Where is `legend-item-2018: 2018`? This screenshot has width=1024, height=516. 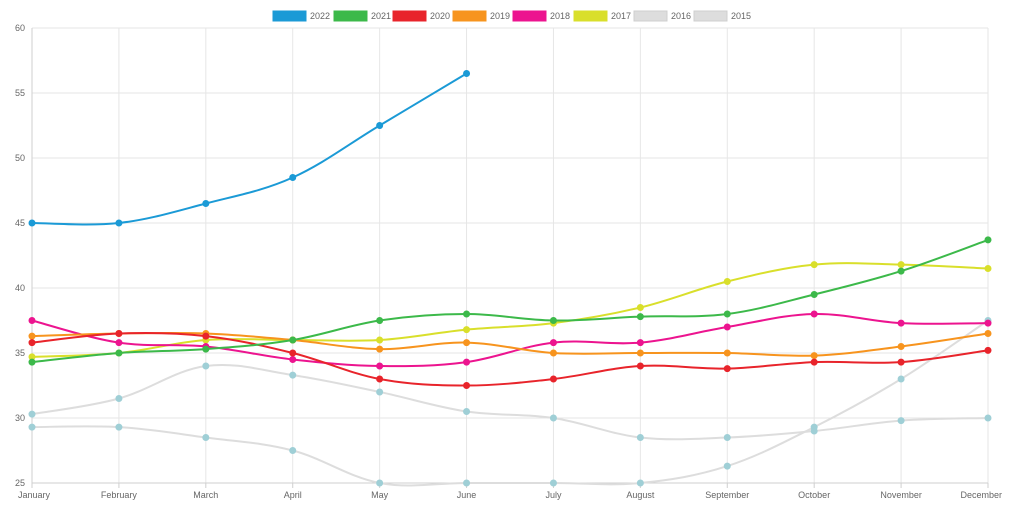 legend-item-2018: 2018 is located at coordinates (541, 16).